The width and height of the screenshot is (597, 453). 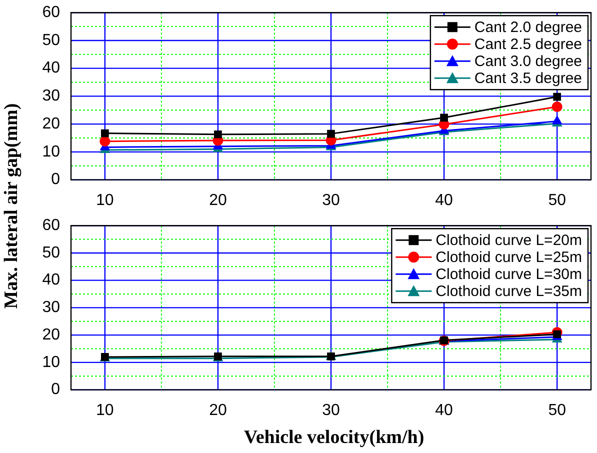 I want to click on legend-label: Cant 2.5 degree, so click(x=528, y=45).